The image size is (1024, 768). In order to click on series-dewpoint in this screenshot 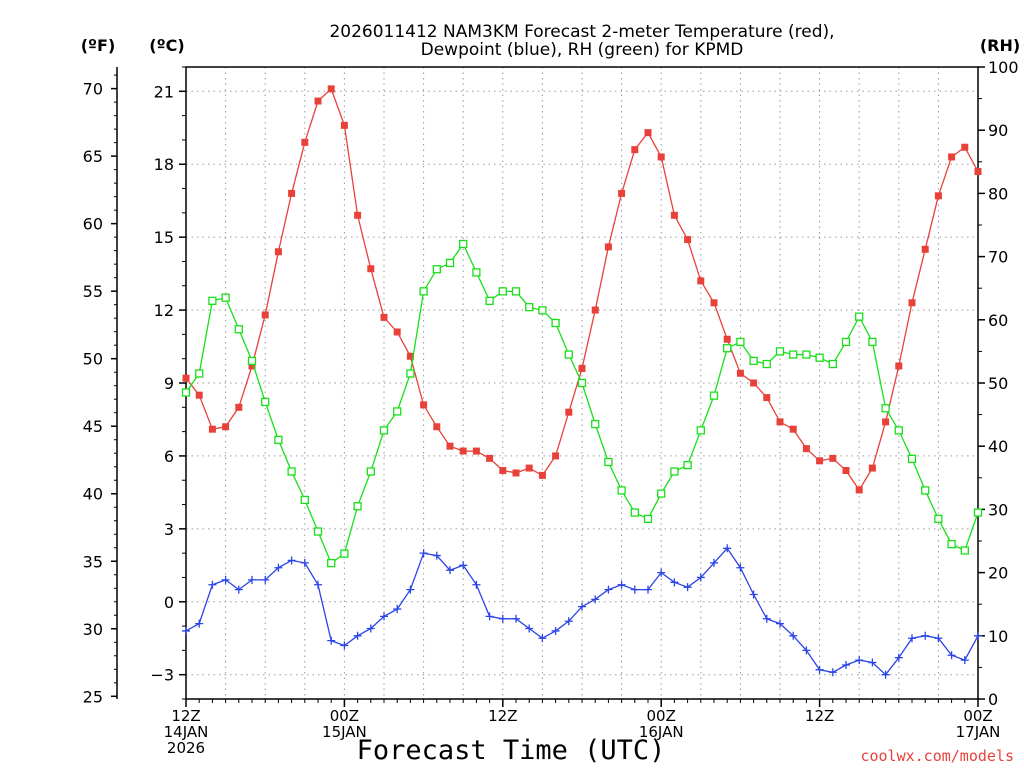, I will do `click(582, 611)`.